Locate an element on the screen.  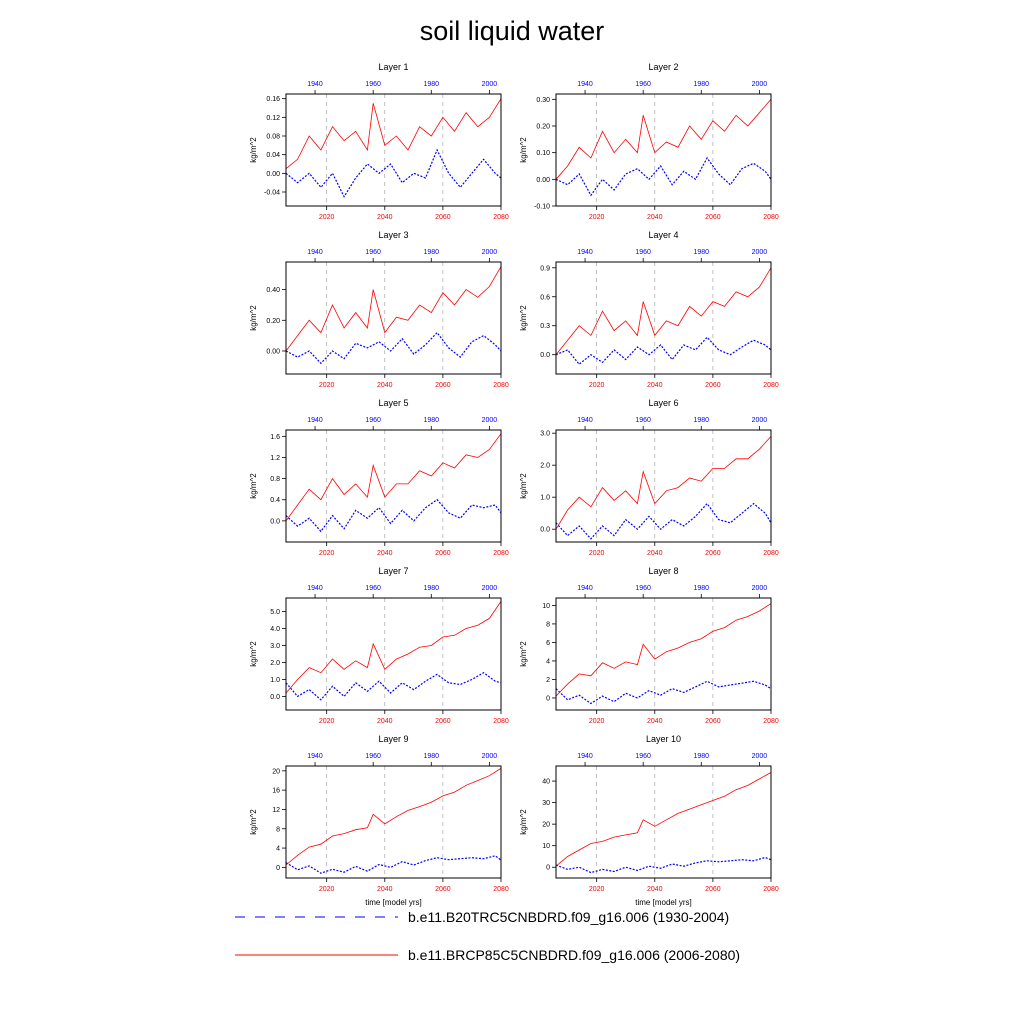
y-tick-label: 0.10 is located at coordinates (543, 153).